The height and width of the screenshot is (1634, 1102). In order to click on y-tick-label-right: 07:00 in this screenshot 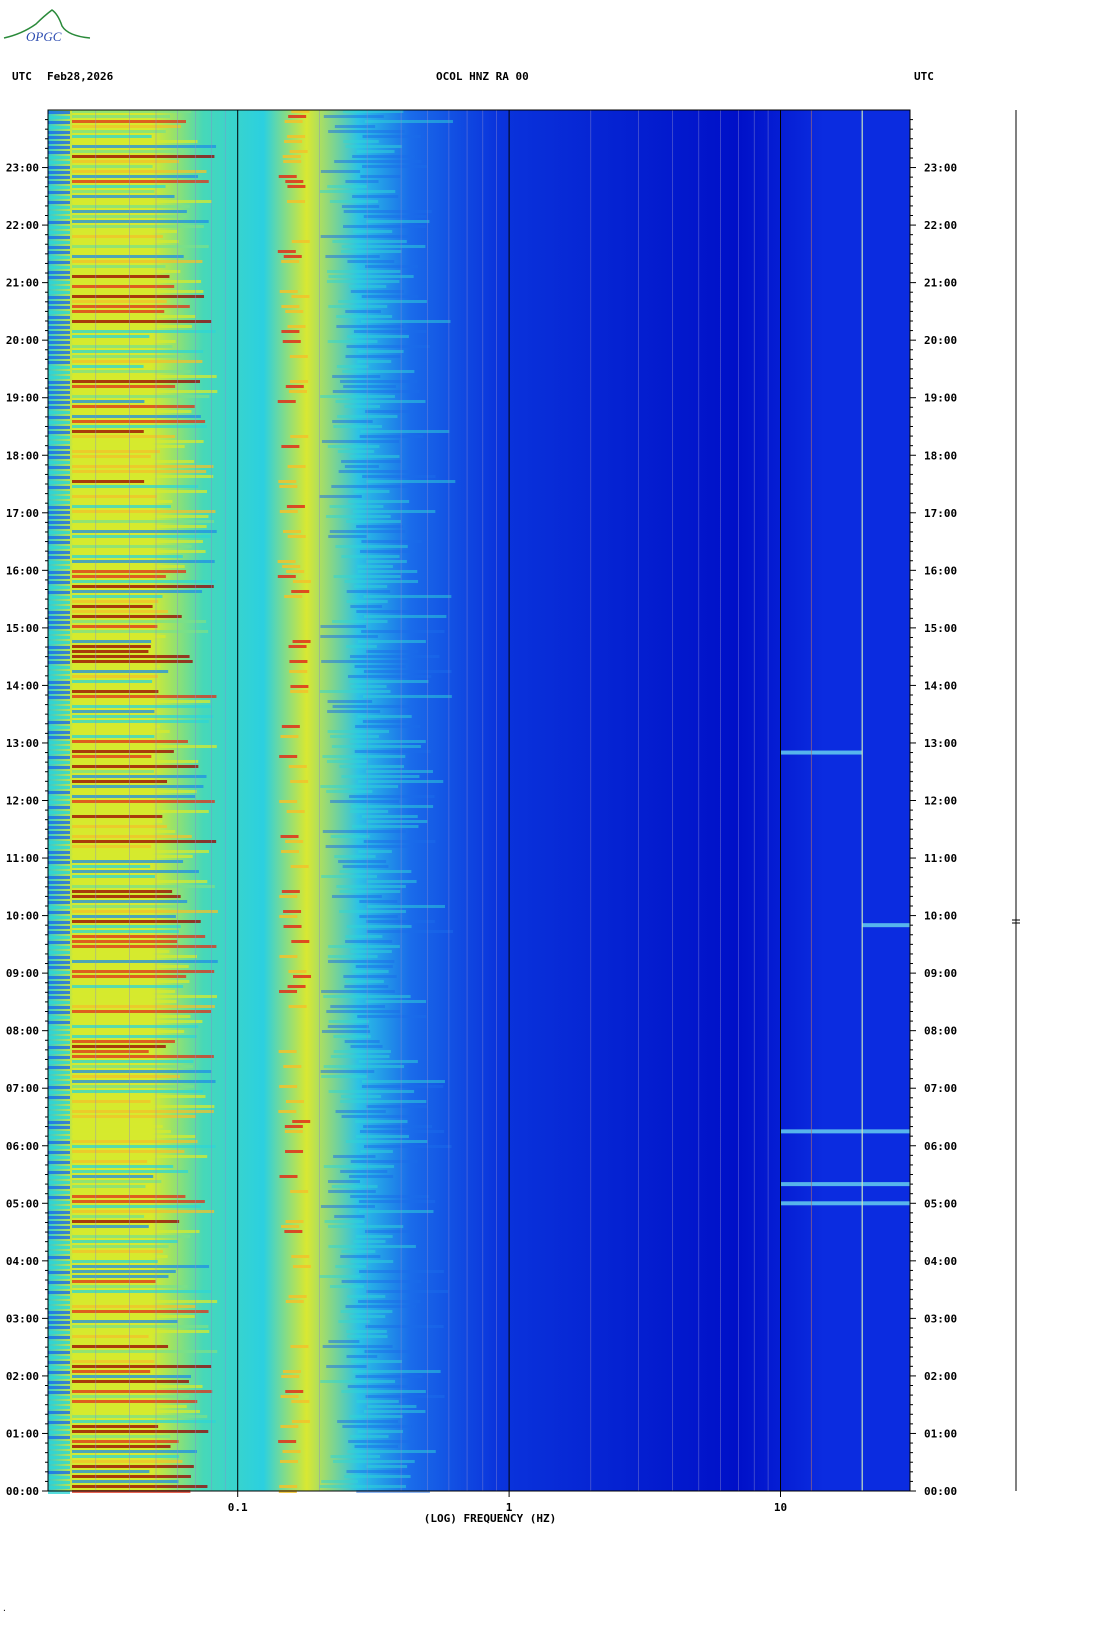, I will do `click(940, 1088)`.